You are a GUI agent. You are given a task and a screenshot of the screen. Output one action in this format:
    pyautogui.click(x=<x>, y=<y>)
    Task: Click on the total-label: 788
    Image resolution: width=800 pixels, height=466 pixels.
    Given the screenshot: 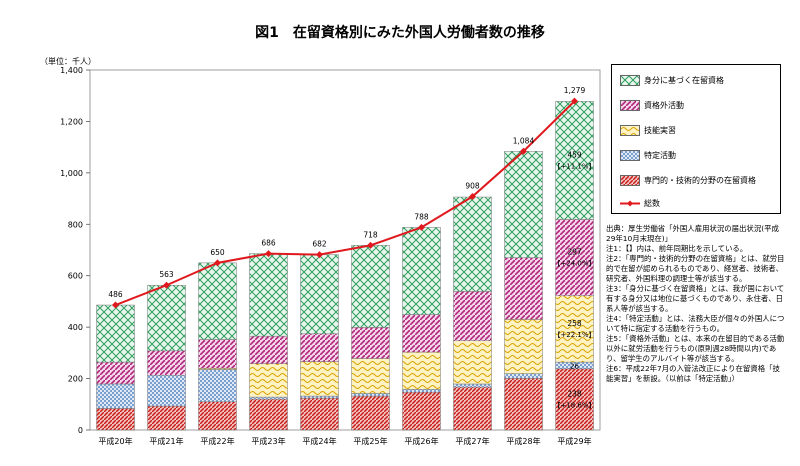 What is the action you would take?
    pyautogui.click(x=421, y=216)
    